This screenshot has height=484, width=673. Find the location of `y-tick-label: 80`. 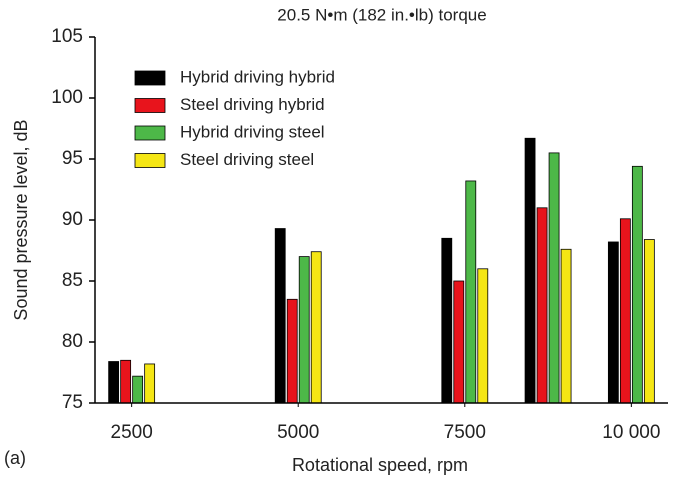

y-tick-label: 80 is located at coordinates (72, 341).